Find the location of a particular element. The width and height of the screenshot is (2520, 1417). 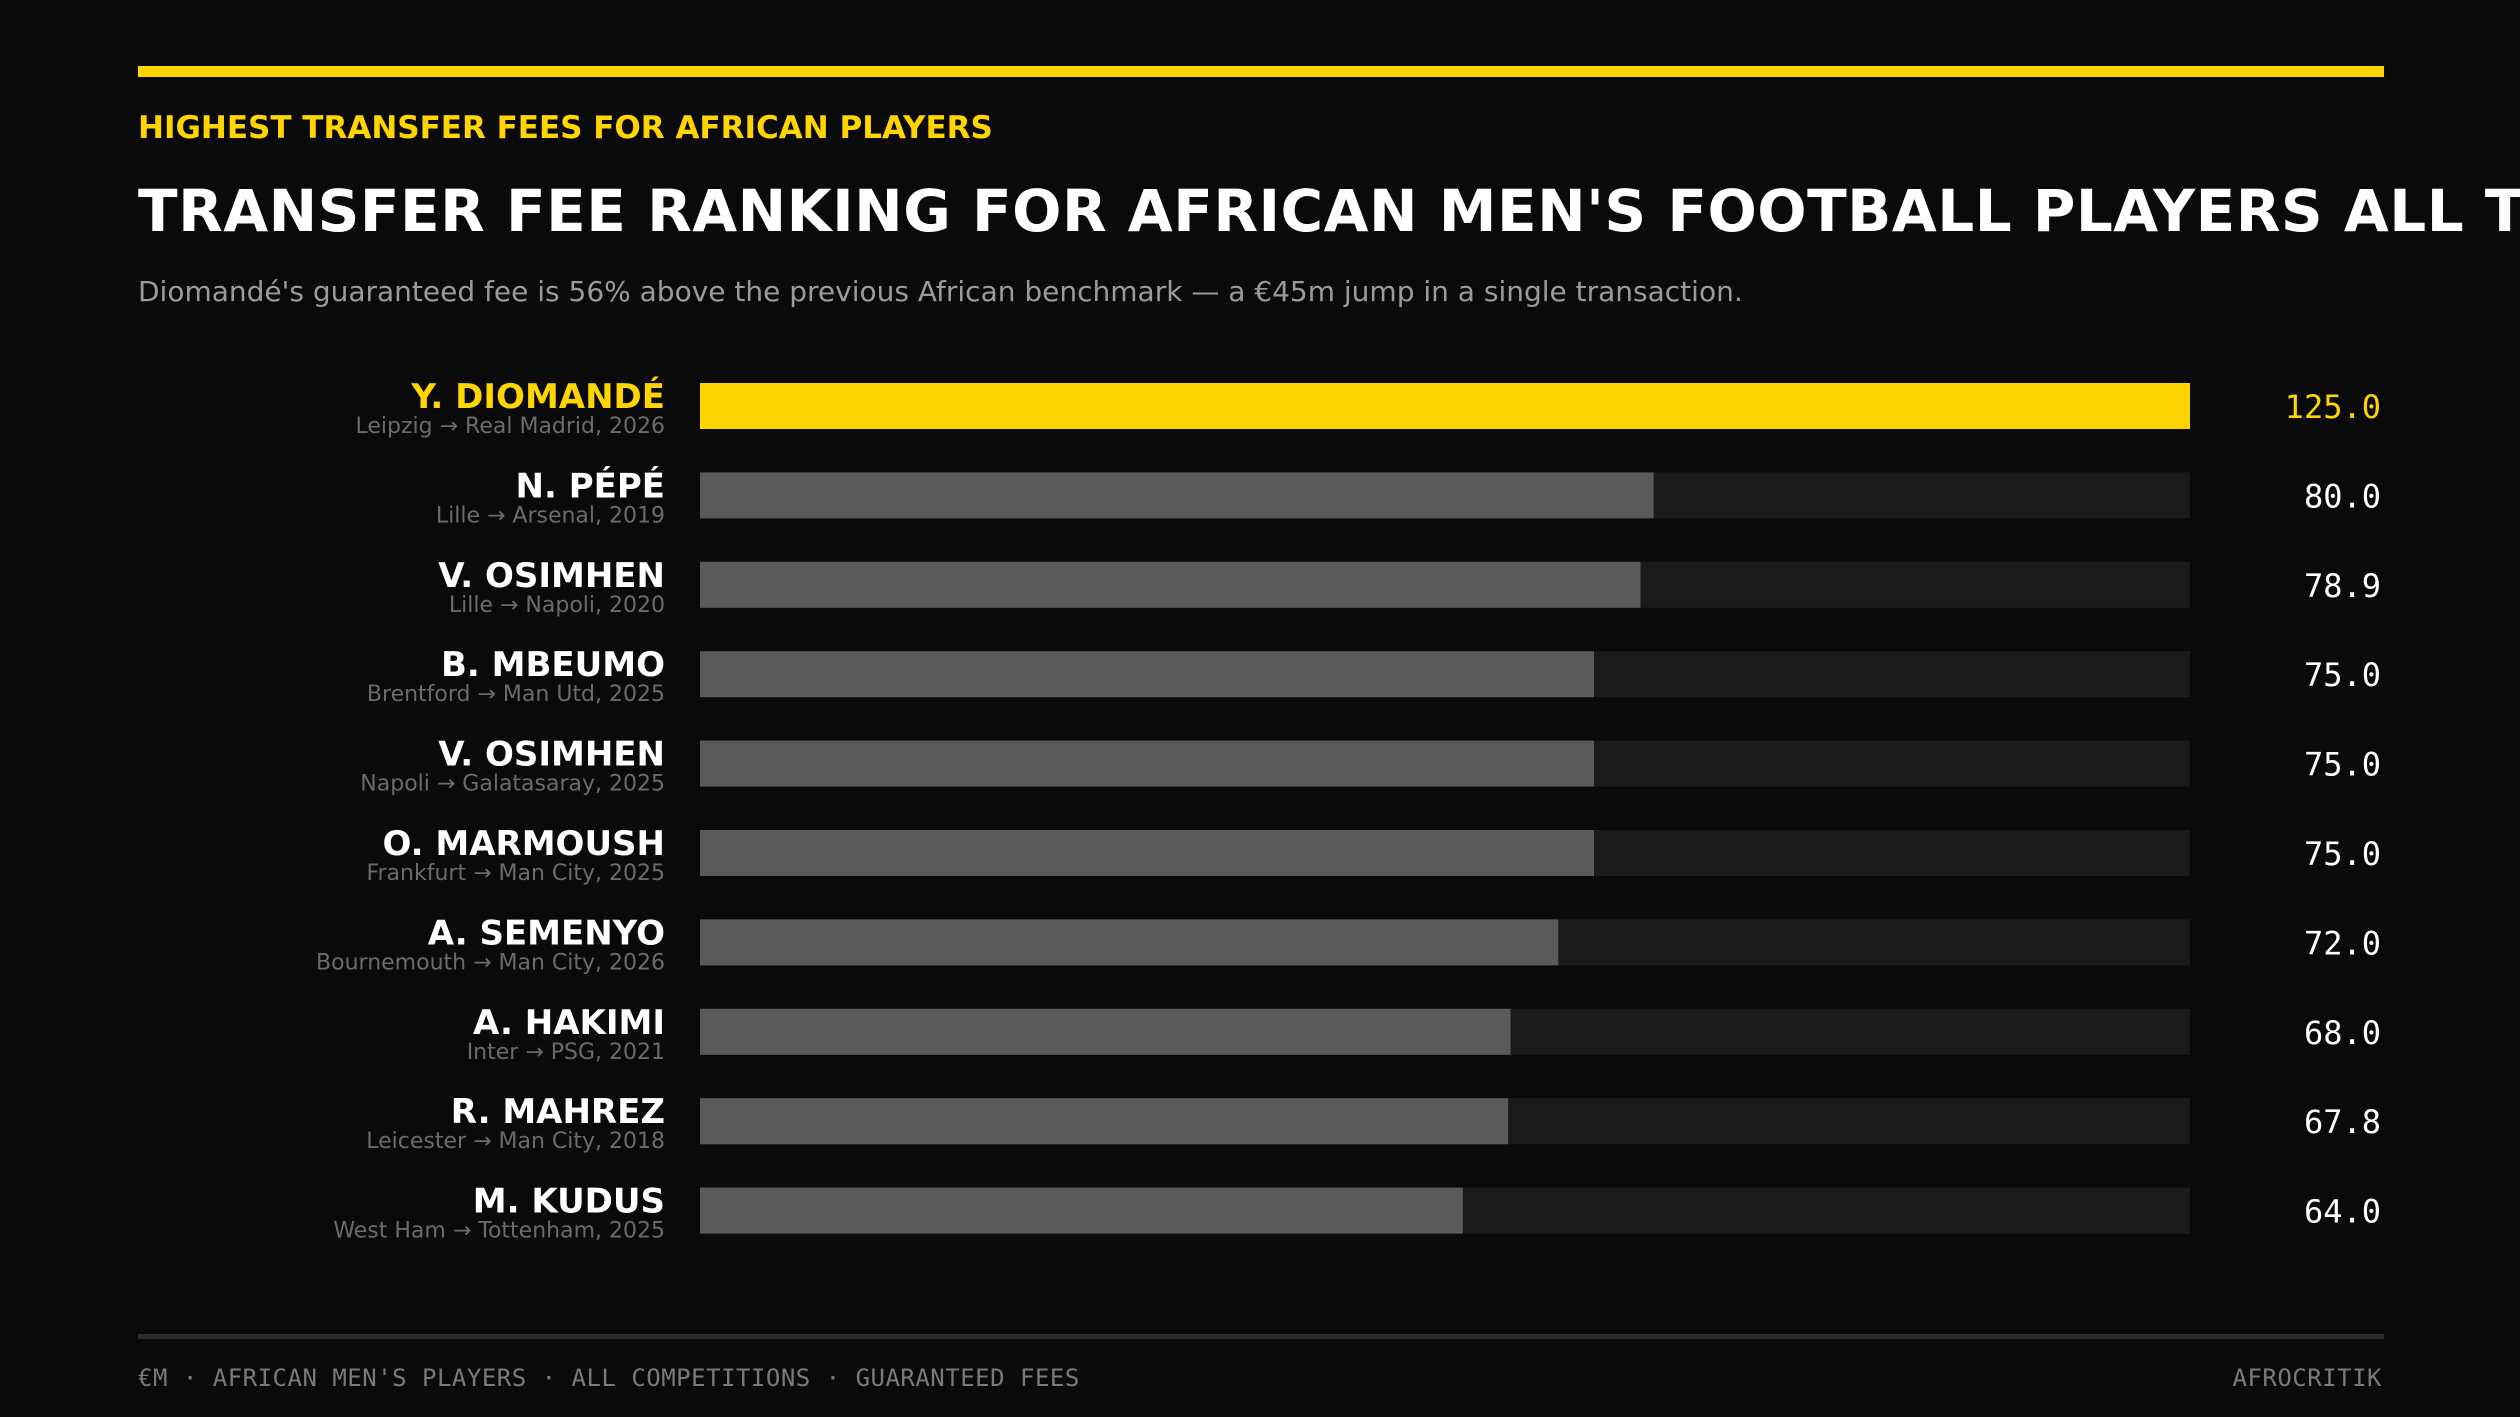

player-name-label: N. PÉPÉ is located at coordinates (591, 485).